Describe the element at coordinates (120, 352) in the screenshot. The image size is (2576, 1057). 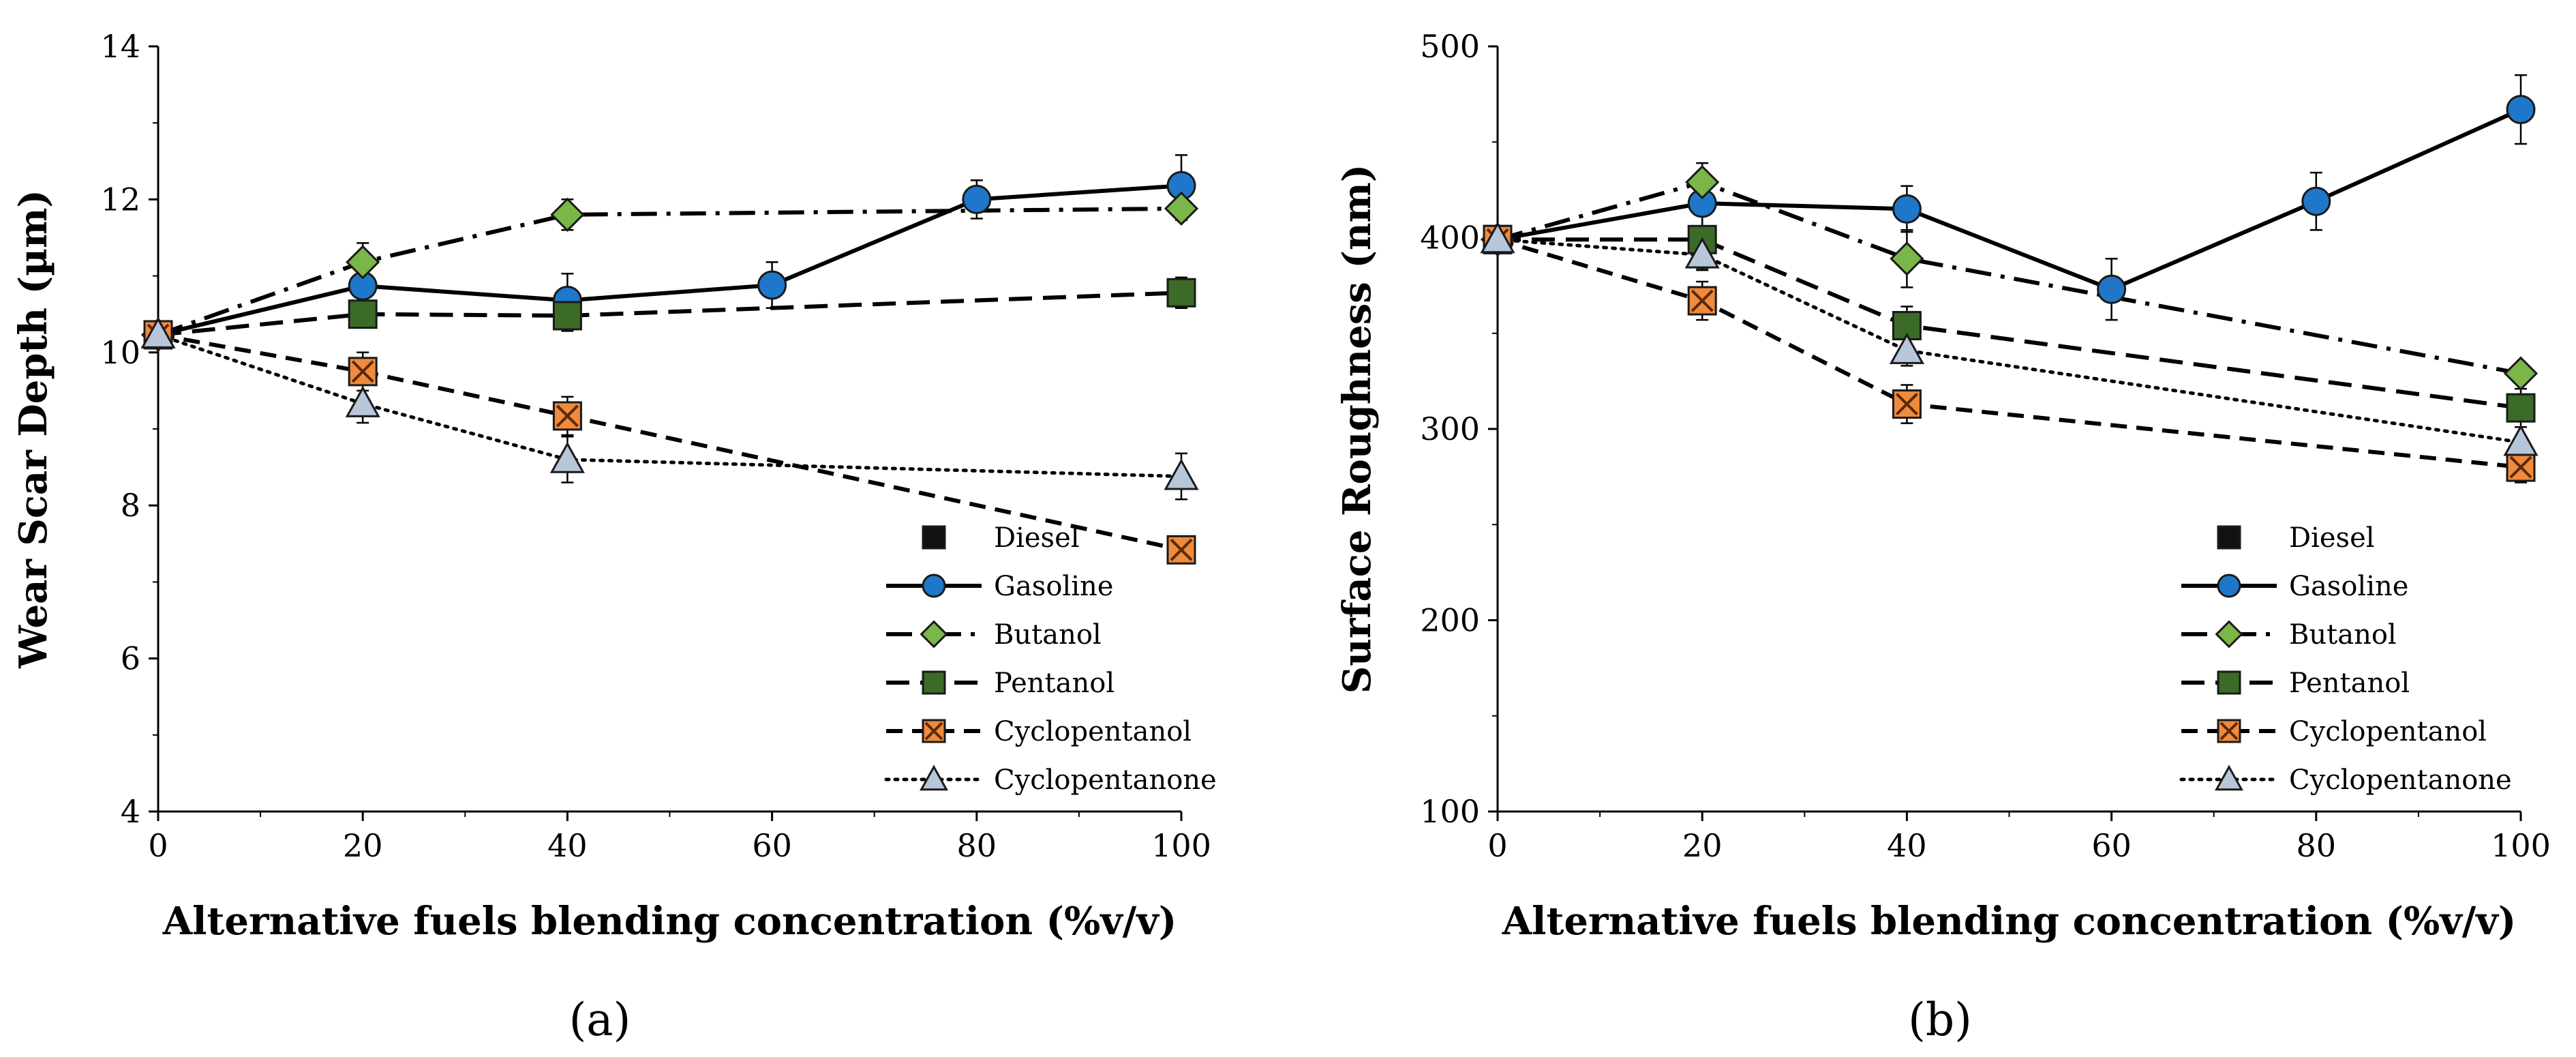
I see `y-tick-label: 10` at that location.